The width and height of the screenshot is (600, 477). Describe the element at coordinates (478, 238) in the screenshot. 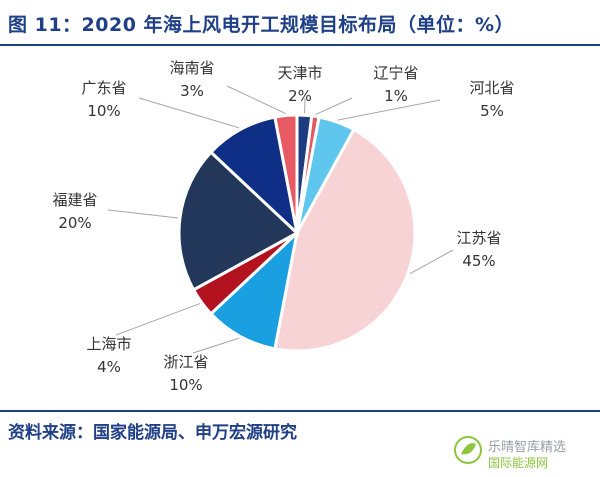

I see `slice-name-label: 江苏省` at that location.